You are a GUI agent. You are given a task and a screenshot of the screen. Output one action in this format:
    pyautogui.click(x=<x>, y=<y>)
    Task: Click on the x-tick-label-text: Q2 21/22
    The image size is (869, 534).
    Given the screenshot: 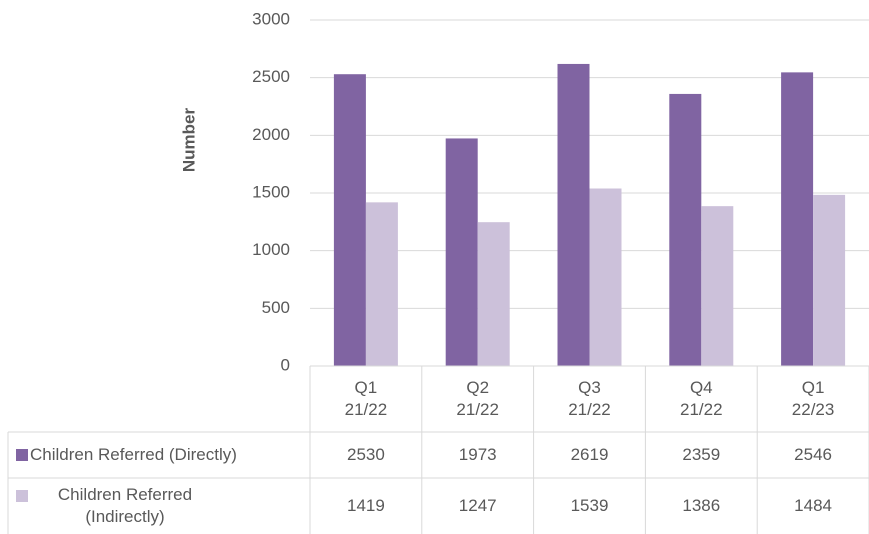 What is the action you would take?
    pyautogui.click(x=477, y=398)
    